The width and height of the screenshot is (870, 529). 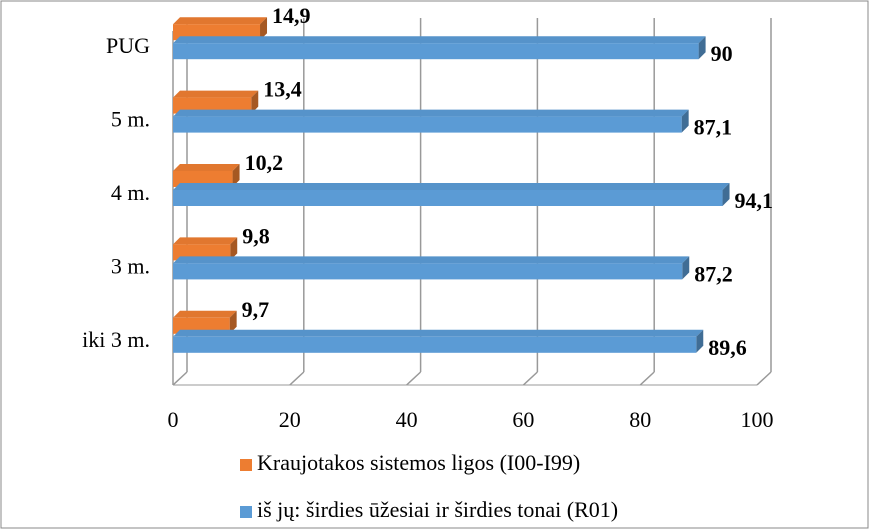 I want to click on x-tick-label: 40, so click(x=407, y=419).